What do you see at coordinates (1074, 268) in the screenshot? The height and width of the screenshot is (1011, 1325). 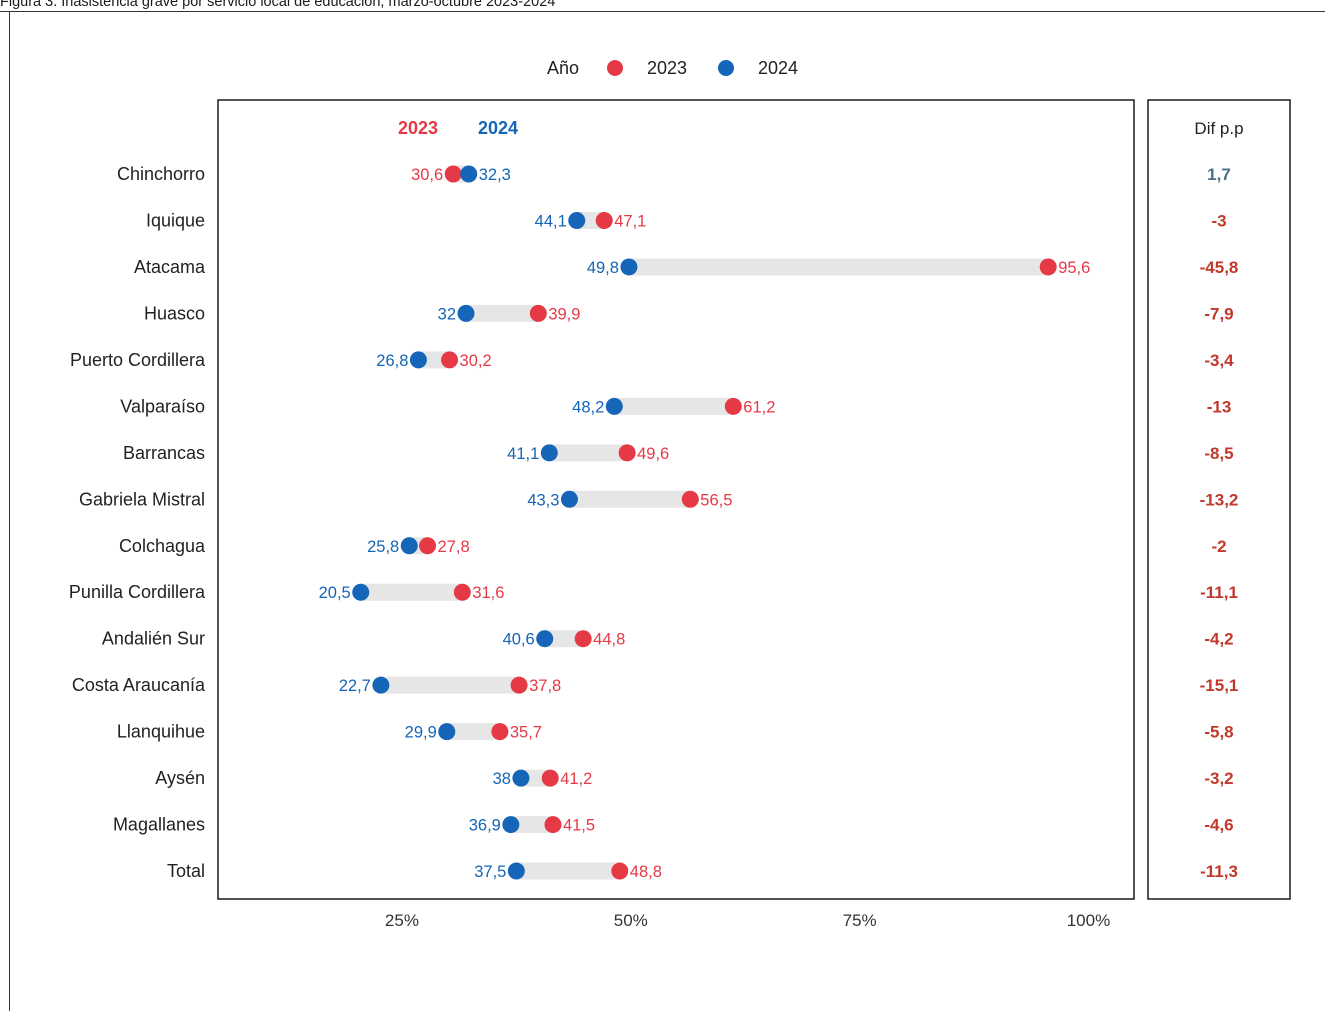 I see `data-label-2023: 95,6` at bounding box center [1074, 268].